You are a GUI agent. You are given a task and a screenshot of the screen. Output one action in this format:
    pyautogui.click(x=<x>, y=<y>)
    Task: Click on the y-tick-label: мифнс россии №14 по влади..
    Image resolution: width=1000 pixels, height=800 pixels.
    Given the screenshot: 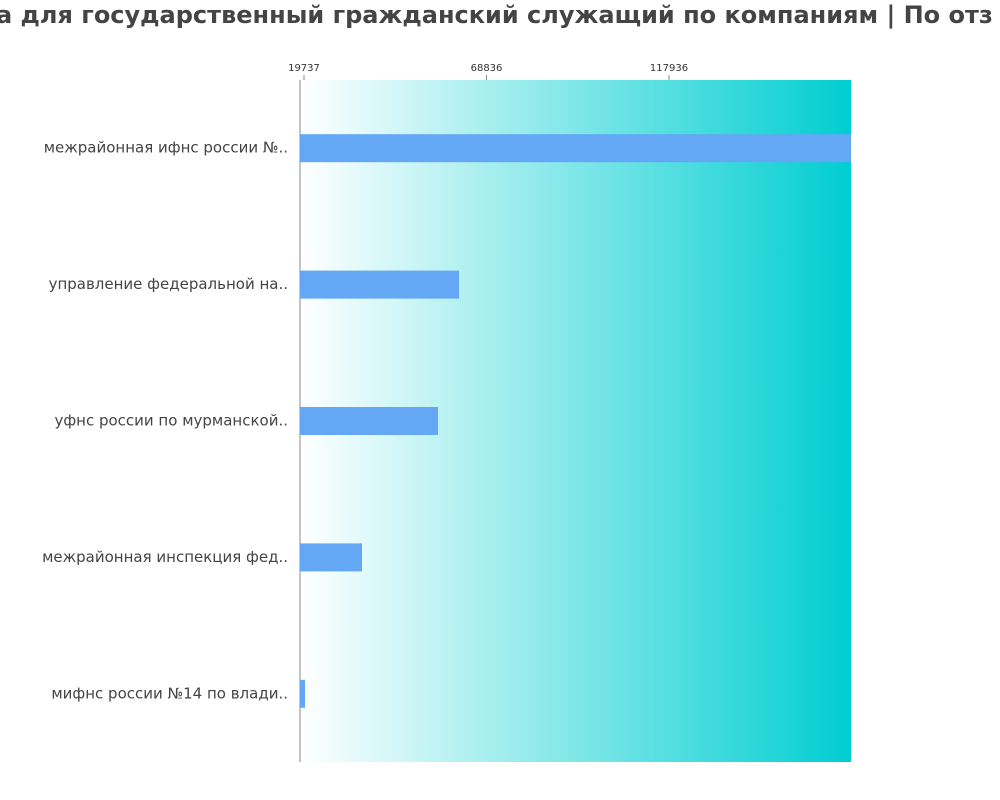 What is the action you would take?
    pyautogui.click(x=169, y=693)
    